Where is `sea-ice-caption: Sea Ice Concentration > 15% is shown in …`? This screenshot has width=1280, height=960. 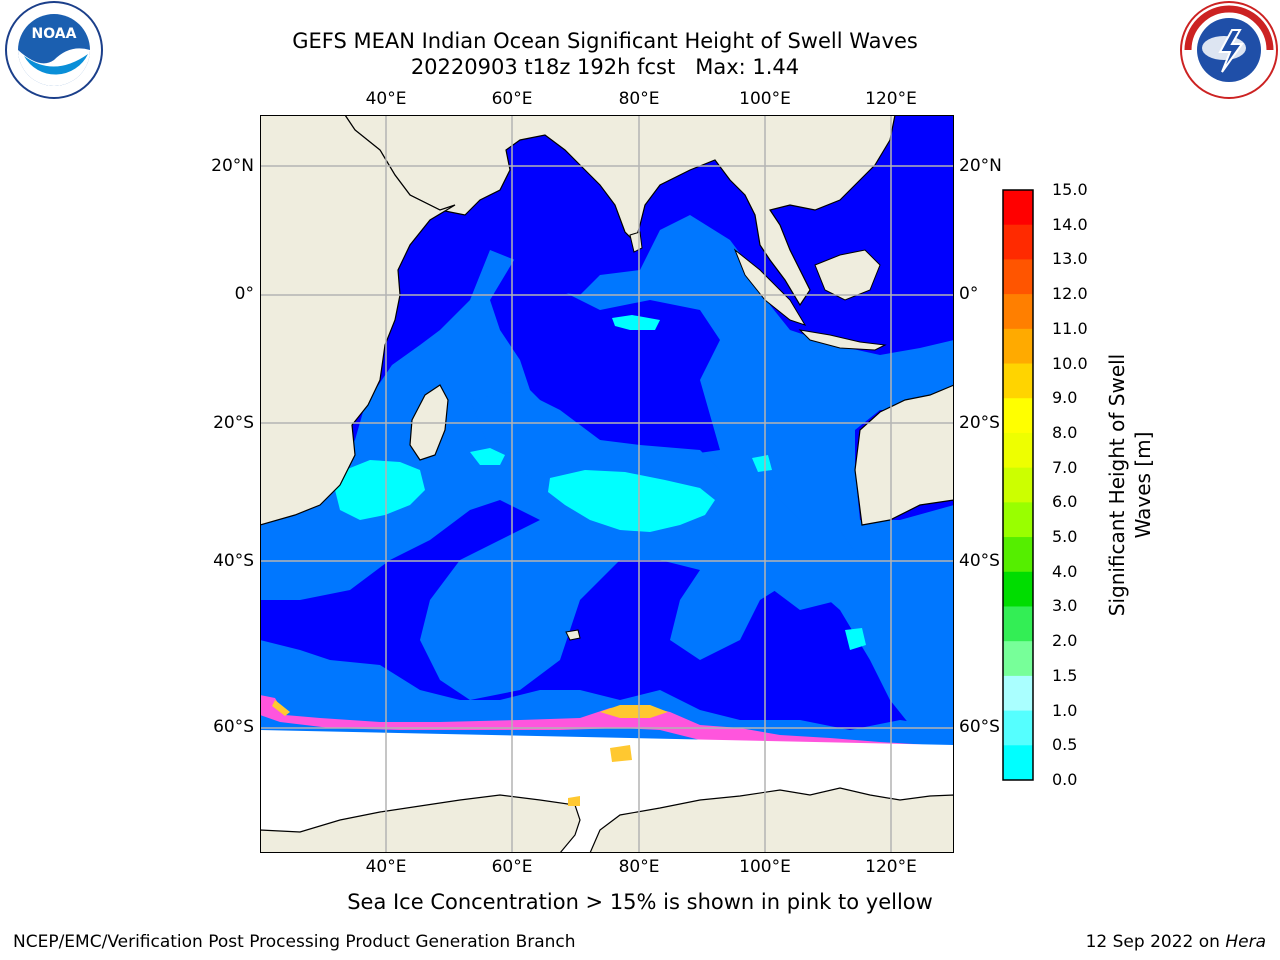
sea-ice-caption: Sea Ice Concentration > 15% is shown in … is located at coordinates (640, 902).